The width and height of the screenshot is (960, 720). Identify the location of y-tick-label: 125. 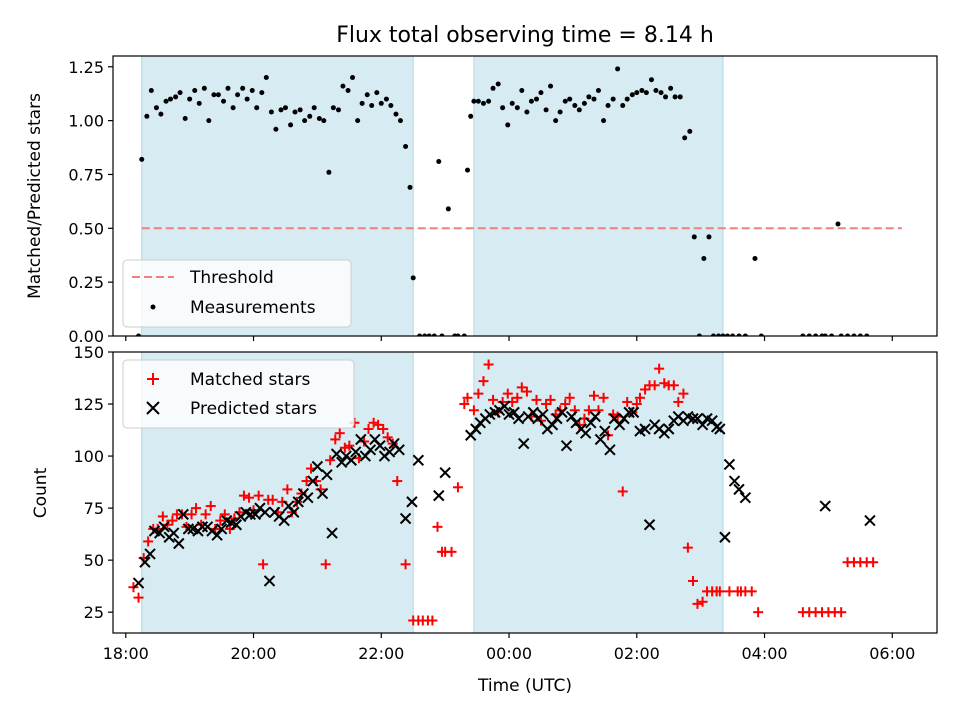
(88, 404).